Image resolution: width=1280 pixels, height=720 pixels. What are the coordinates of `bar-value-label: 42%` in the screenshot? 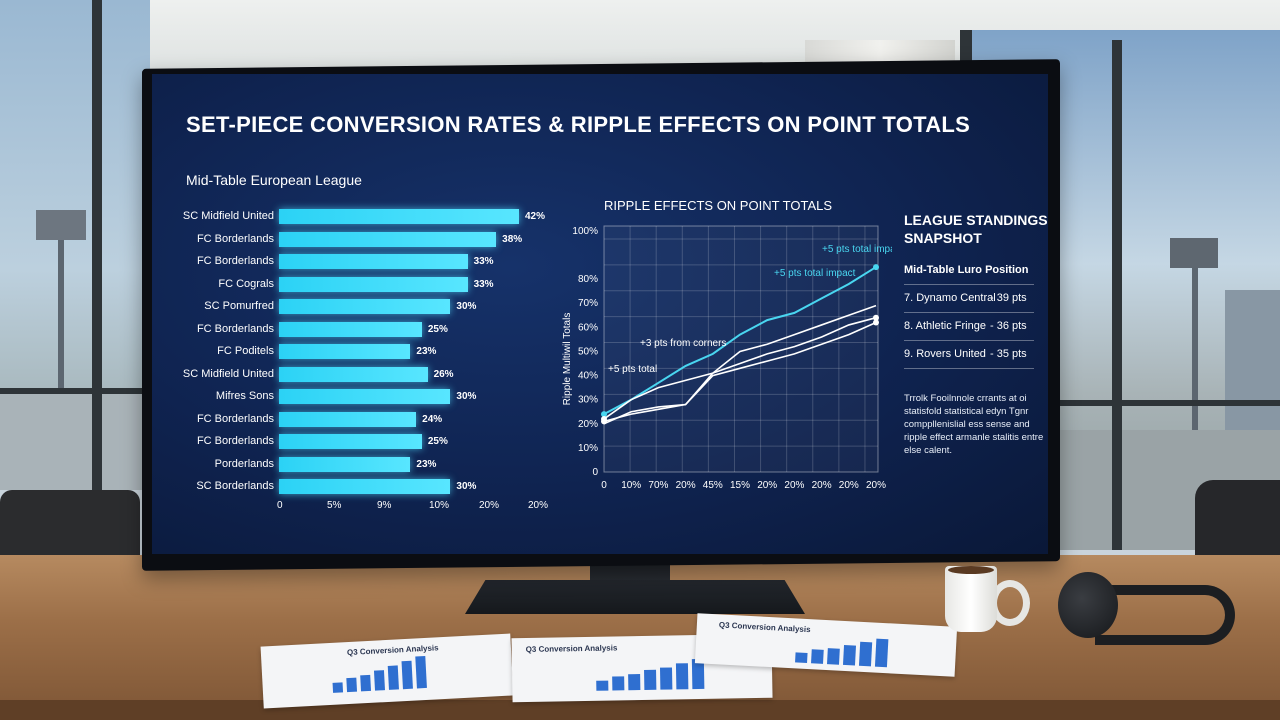 It's located at (535, 216).